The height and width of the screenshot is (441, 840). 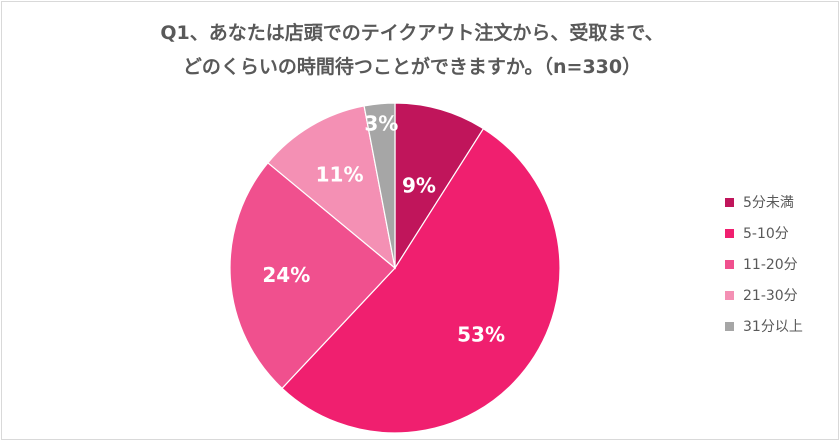 I want to click on legend: 5分未満 5-10分 11-20分 21-30分 31分以上, so click(x=764, y=266).